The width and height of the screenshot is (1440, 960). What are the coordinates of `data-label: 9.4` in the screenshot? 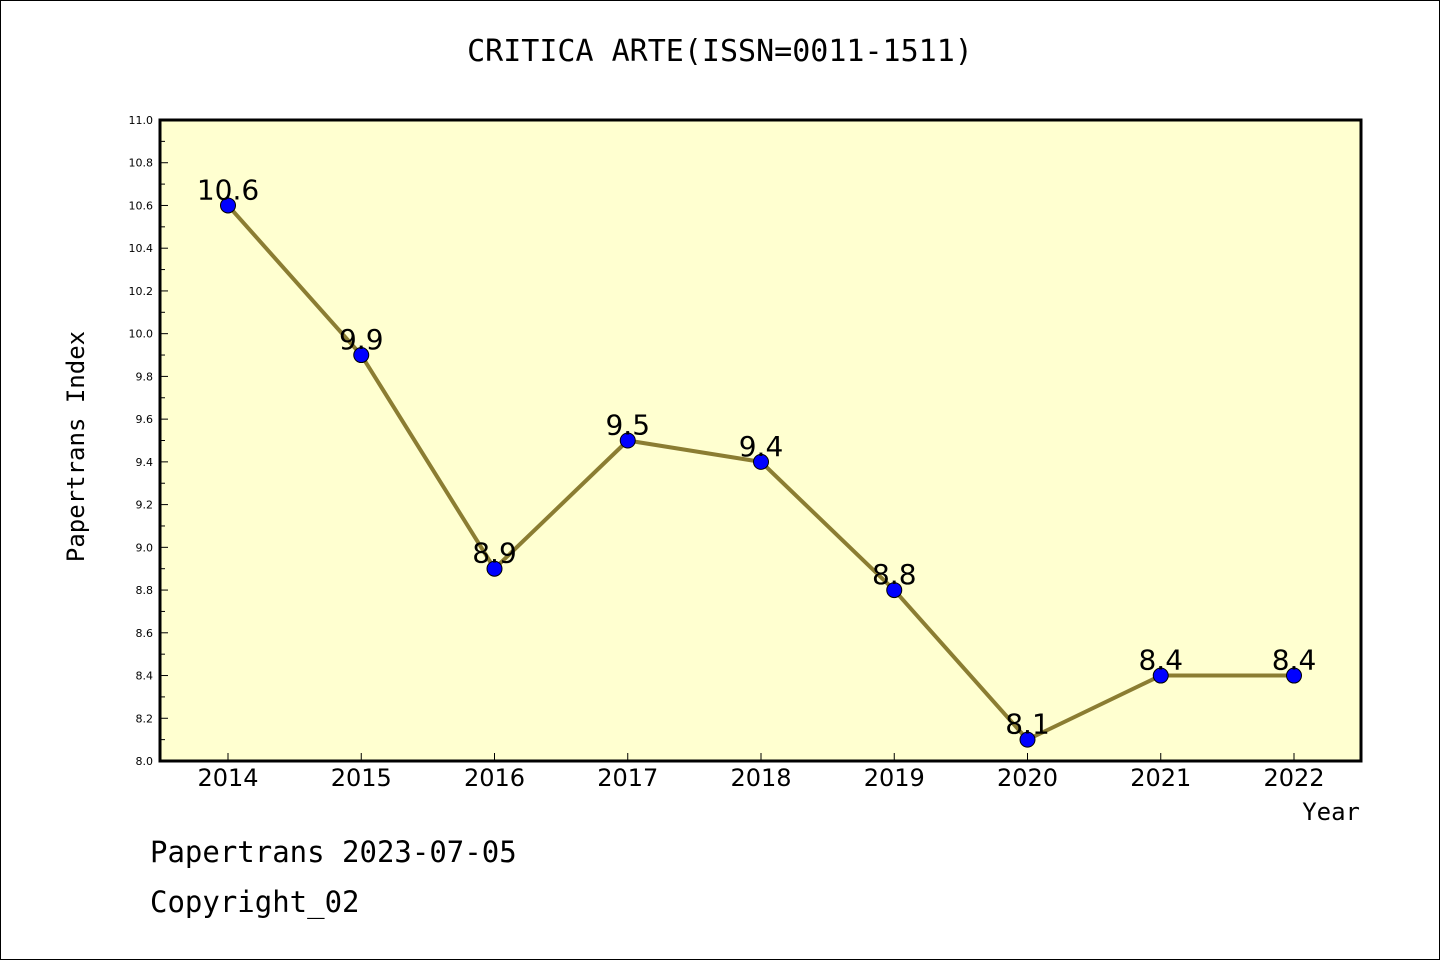 It's located at (761, 446).